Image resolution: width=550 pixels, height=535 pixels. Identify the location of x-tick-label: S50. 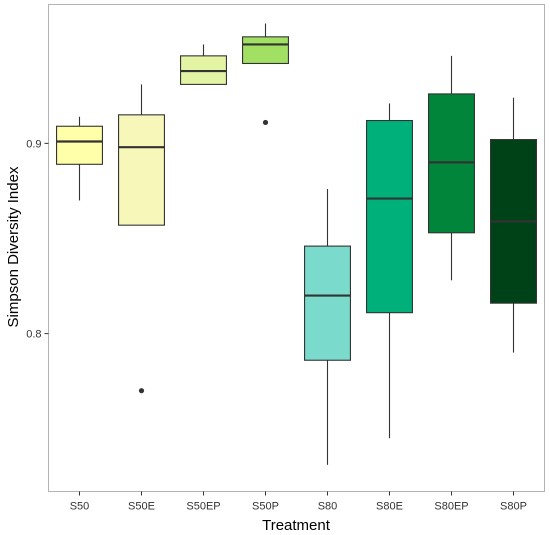
(80, 507).